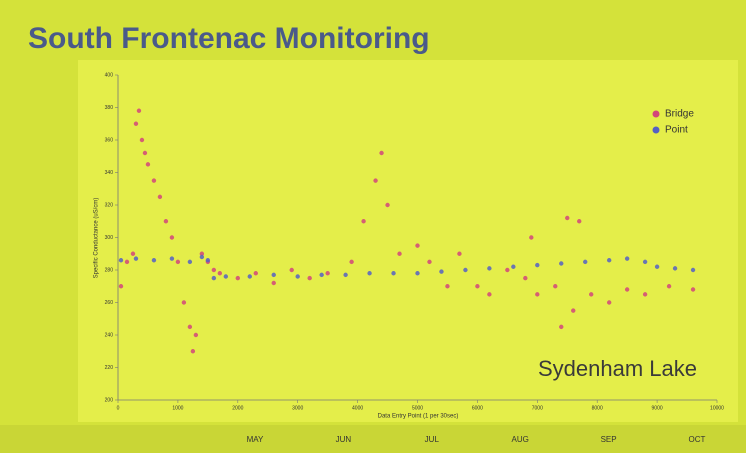 The height and width of the screenshot is (453, 746). I want to click on x-tick-label: 5000, so click(417, 408).